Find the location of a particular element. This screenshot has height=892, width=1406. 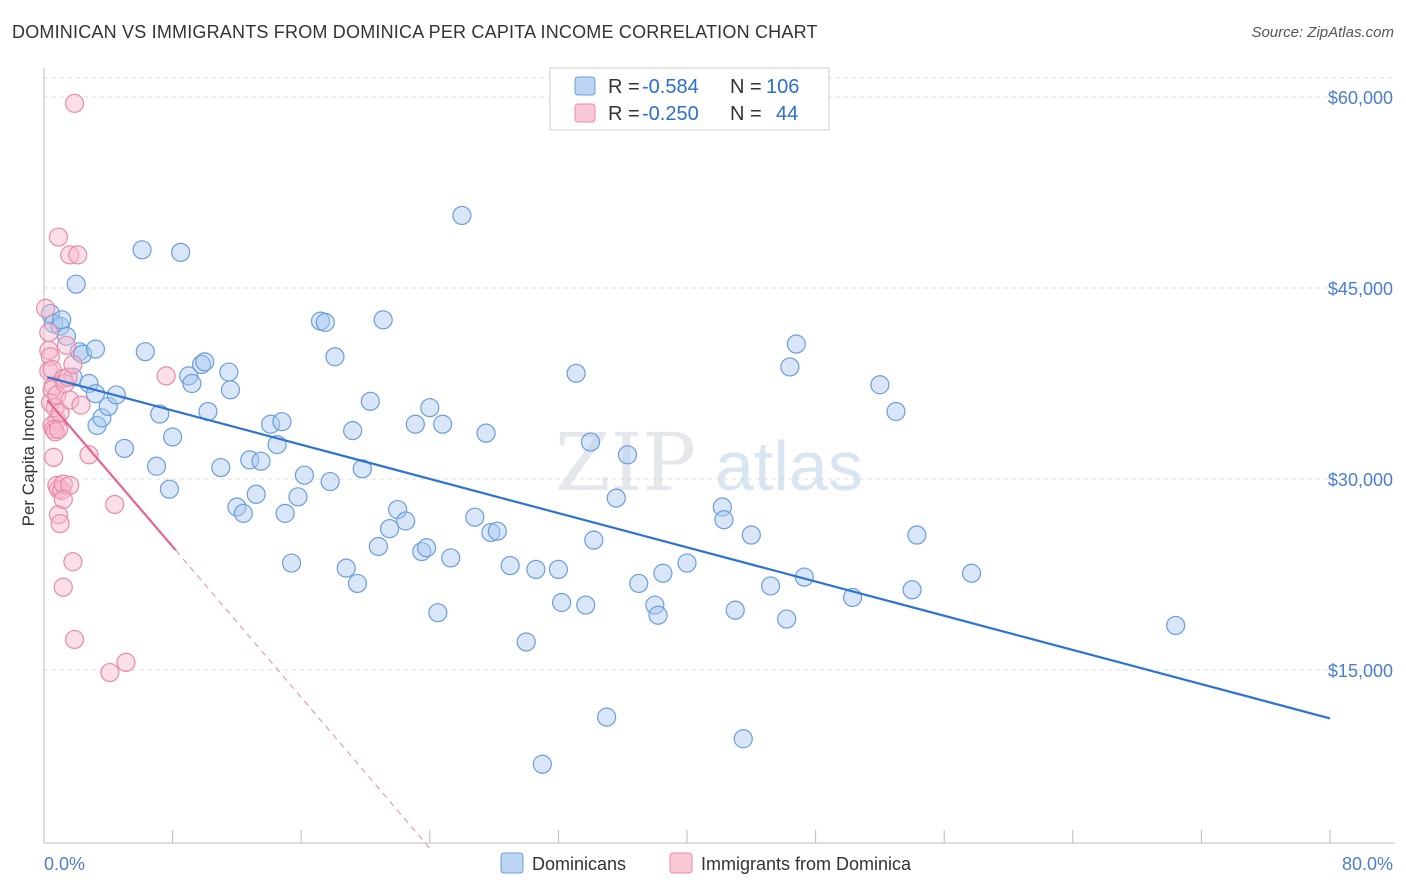

bottom-legend-swatch-dominicans is located at coordinates (512, 863).